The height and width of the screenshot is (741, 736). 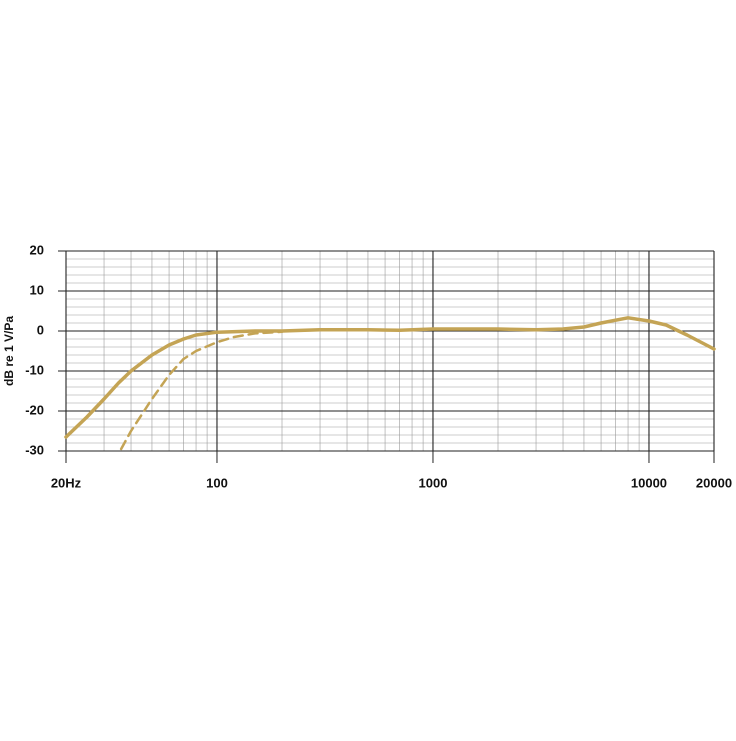 I want to click on y-tick-label: -20, so click(x=34, y=409).